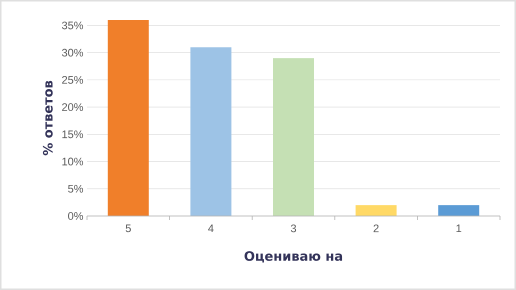 The image size is (516, 290). What do you see at coordinates (128, 228) in the screenshot?
I see `x-tick-label: 5` at bounding box center [128, 228].